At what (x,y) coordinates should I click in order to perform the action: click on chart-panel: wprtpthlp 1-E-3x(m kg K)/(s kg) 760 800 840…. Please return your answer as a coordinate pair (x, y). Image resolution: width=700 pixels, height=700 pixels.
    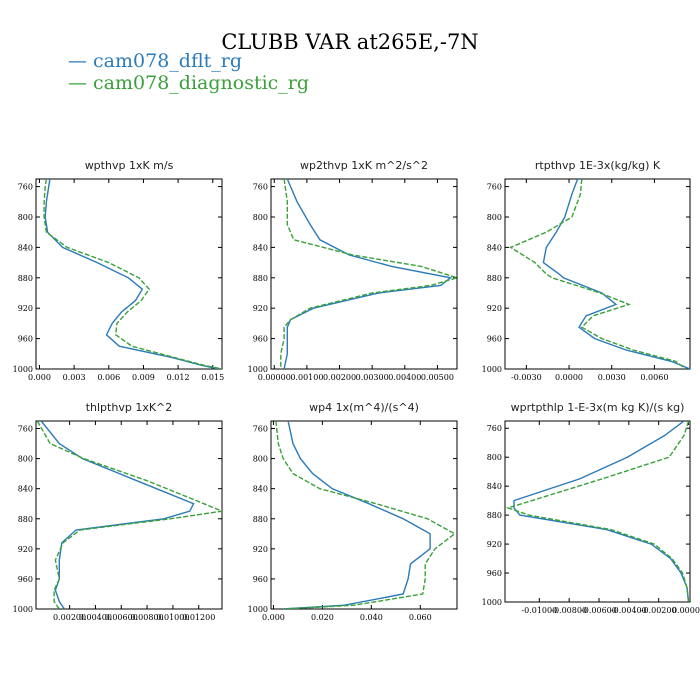
    Looking at the image, I should click on (591, 508).